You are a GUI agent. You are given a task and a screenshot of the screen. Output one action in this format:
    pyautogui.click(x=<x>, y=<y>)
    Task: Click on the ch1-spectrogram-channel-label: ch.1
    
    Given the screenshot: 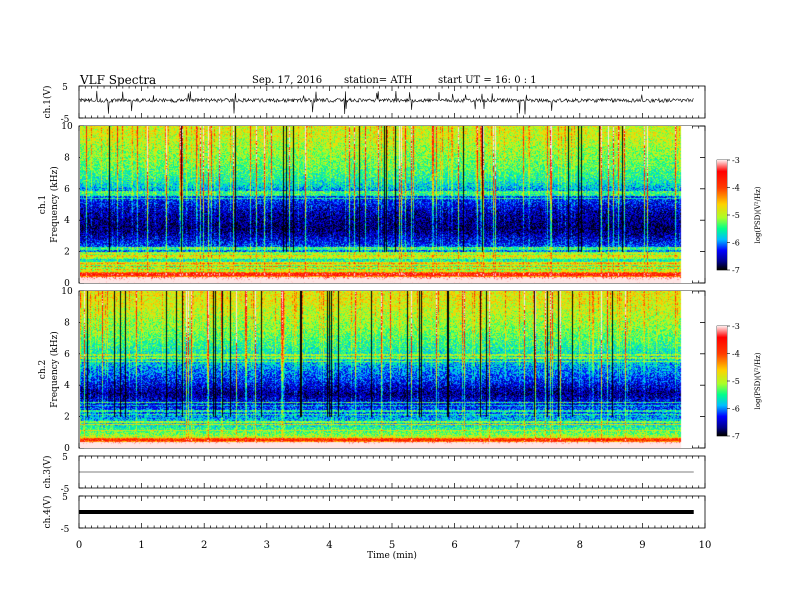 What is the action you would take?
    pyautogui.click(x=43, y=204)
    